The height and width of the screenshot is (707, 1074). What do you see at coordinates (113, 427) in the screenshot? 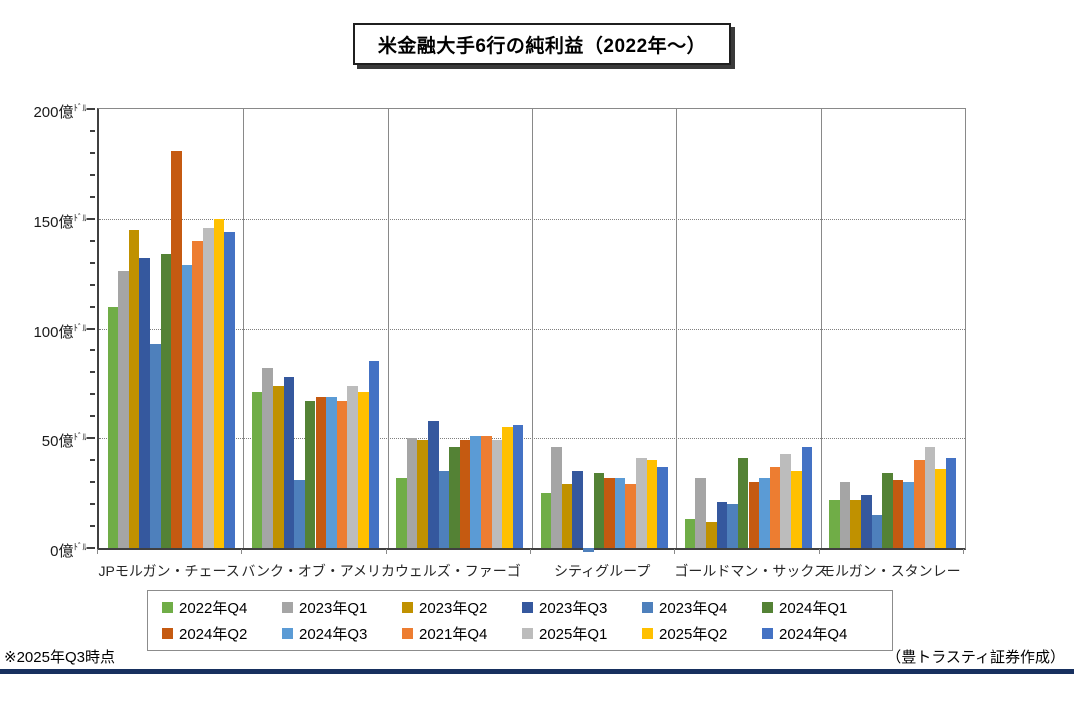
I see `bar-2022年Q4-0` at bounding box center [113, 427].